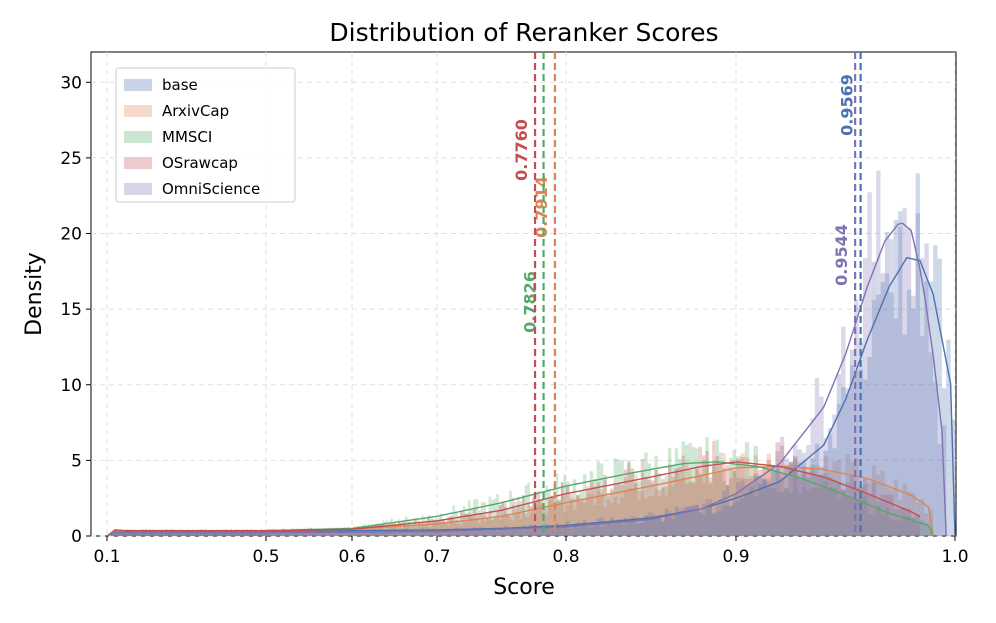  I want to click on chart-title: Distribution of Reranker Scores, so click(523, 32).